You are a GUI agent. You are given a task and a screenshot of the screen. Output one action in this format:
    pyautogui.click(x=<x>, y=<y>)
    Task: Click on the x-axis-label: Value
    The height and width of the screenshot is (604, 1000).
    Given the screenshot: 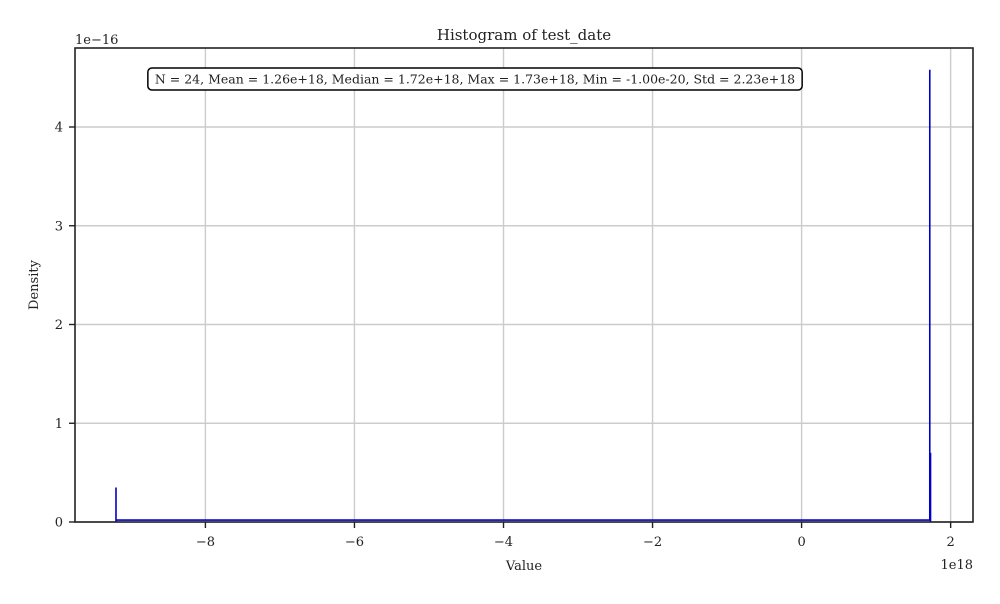 What is the action you would take?
    pyautogui.click(x=523, y=566)
    